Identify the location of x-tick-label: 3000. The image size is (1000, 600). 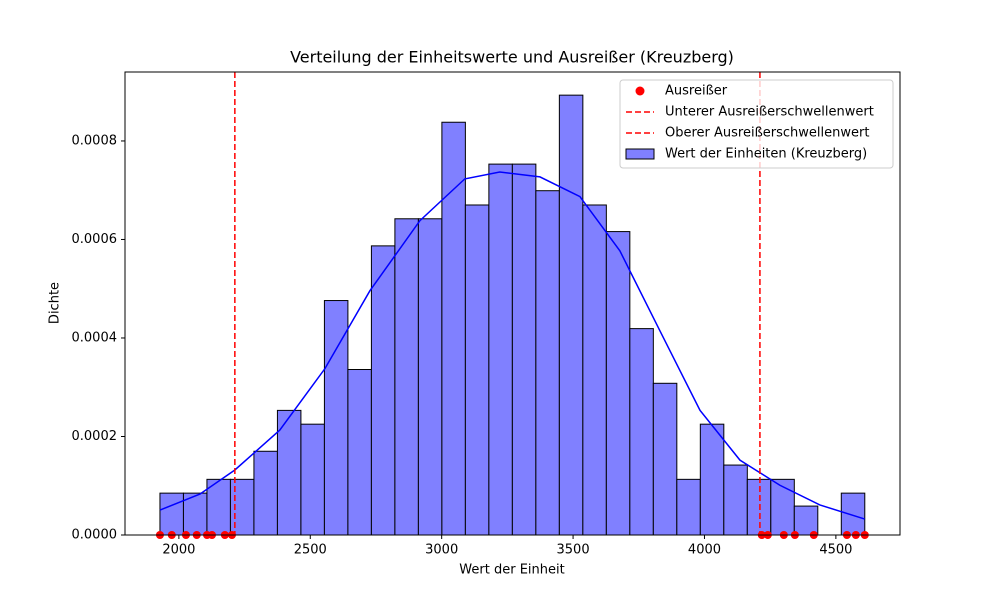
(441, 550).